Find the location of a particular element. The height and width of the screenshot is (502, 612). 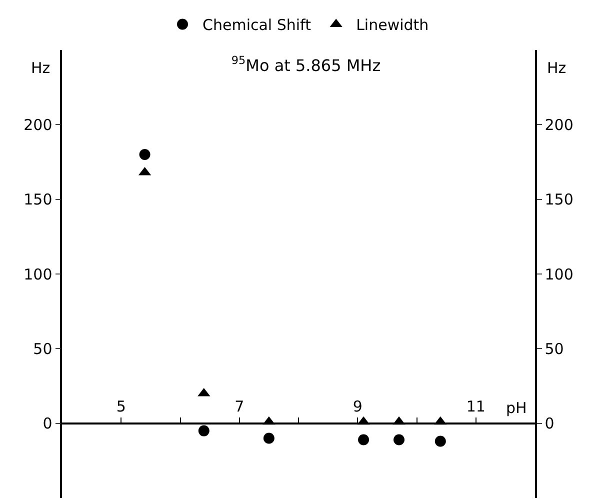

y2-axis-title: Hz is located at coordinates (556, 68).